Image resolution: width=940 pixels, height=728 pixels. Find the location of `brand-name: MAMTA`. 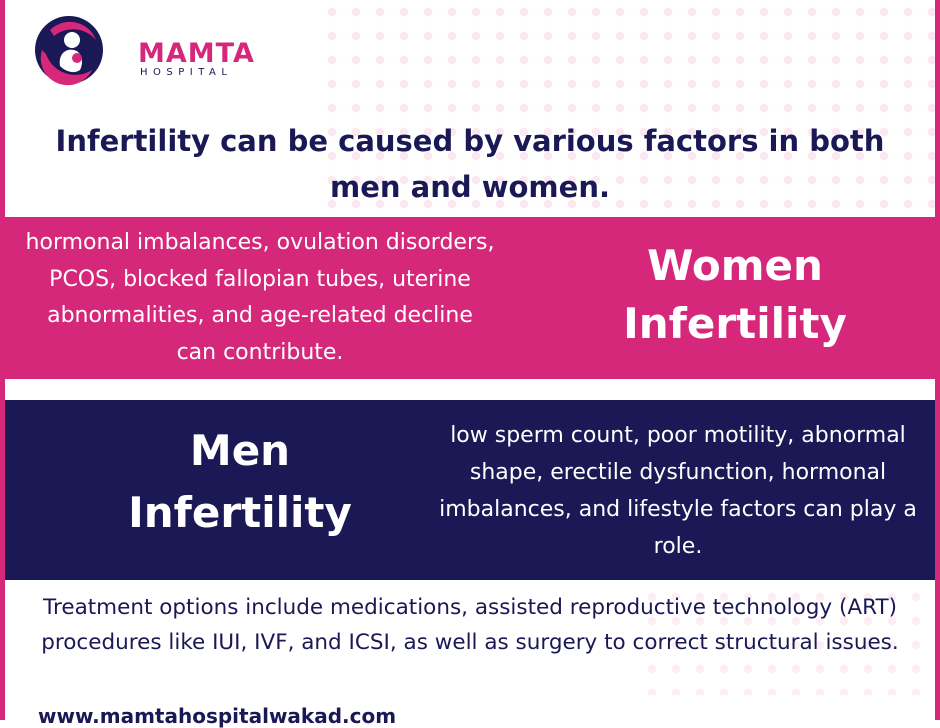

brand-name: MAMTA is located at coordinates (196, 53).